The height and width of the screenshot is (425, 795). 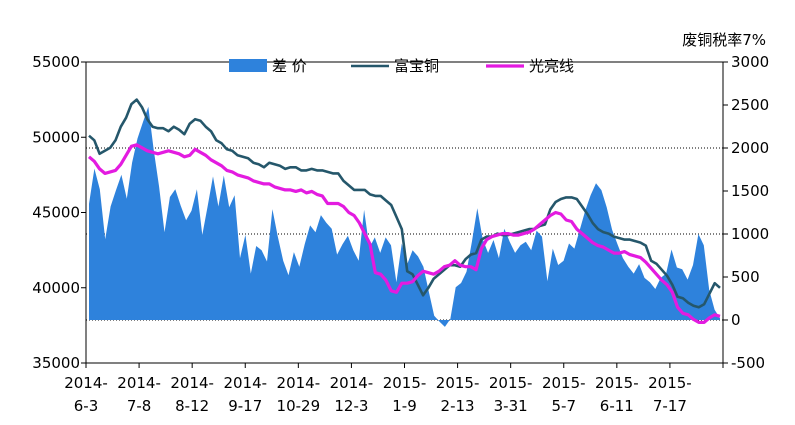 What do you see at coordinates (511, 406) in the screenshot?
I see `x-tick-label-date: 3-31` at bounding box center [511, 406].